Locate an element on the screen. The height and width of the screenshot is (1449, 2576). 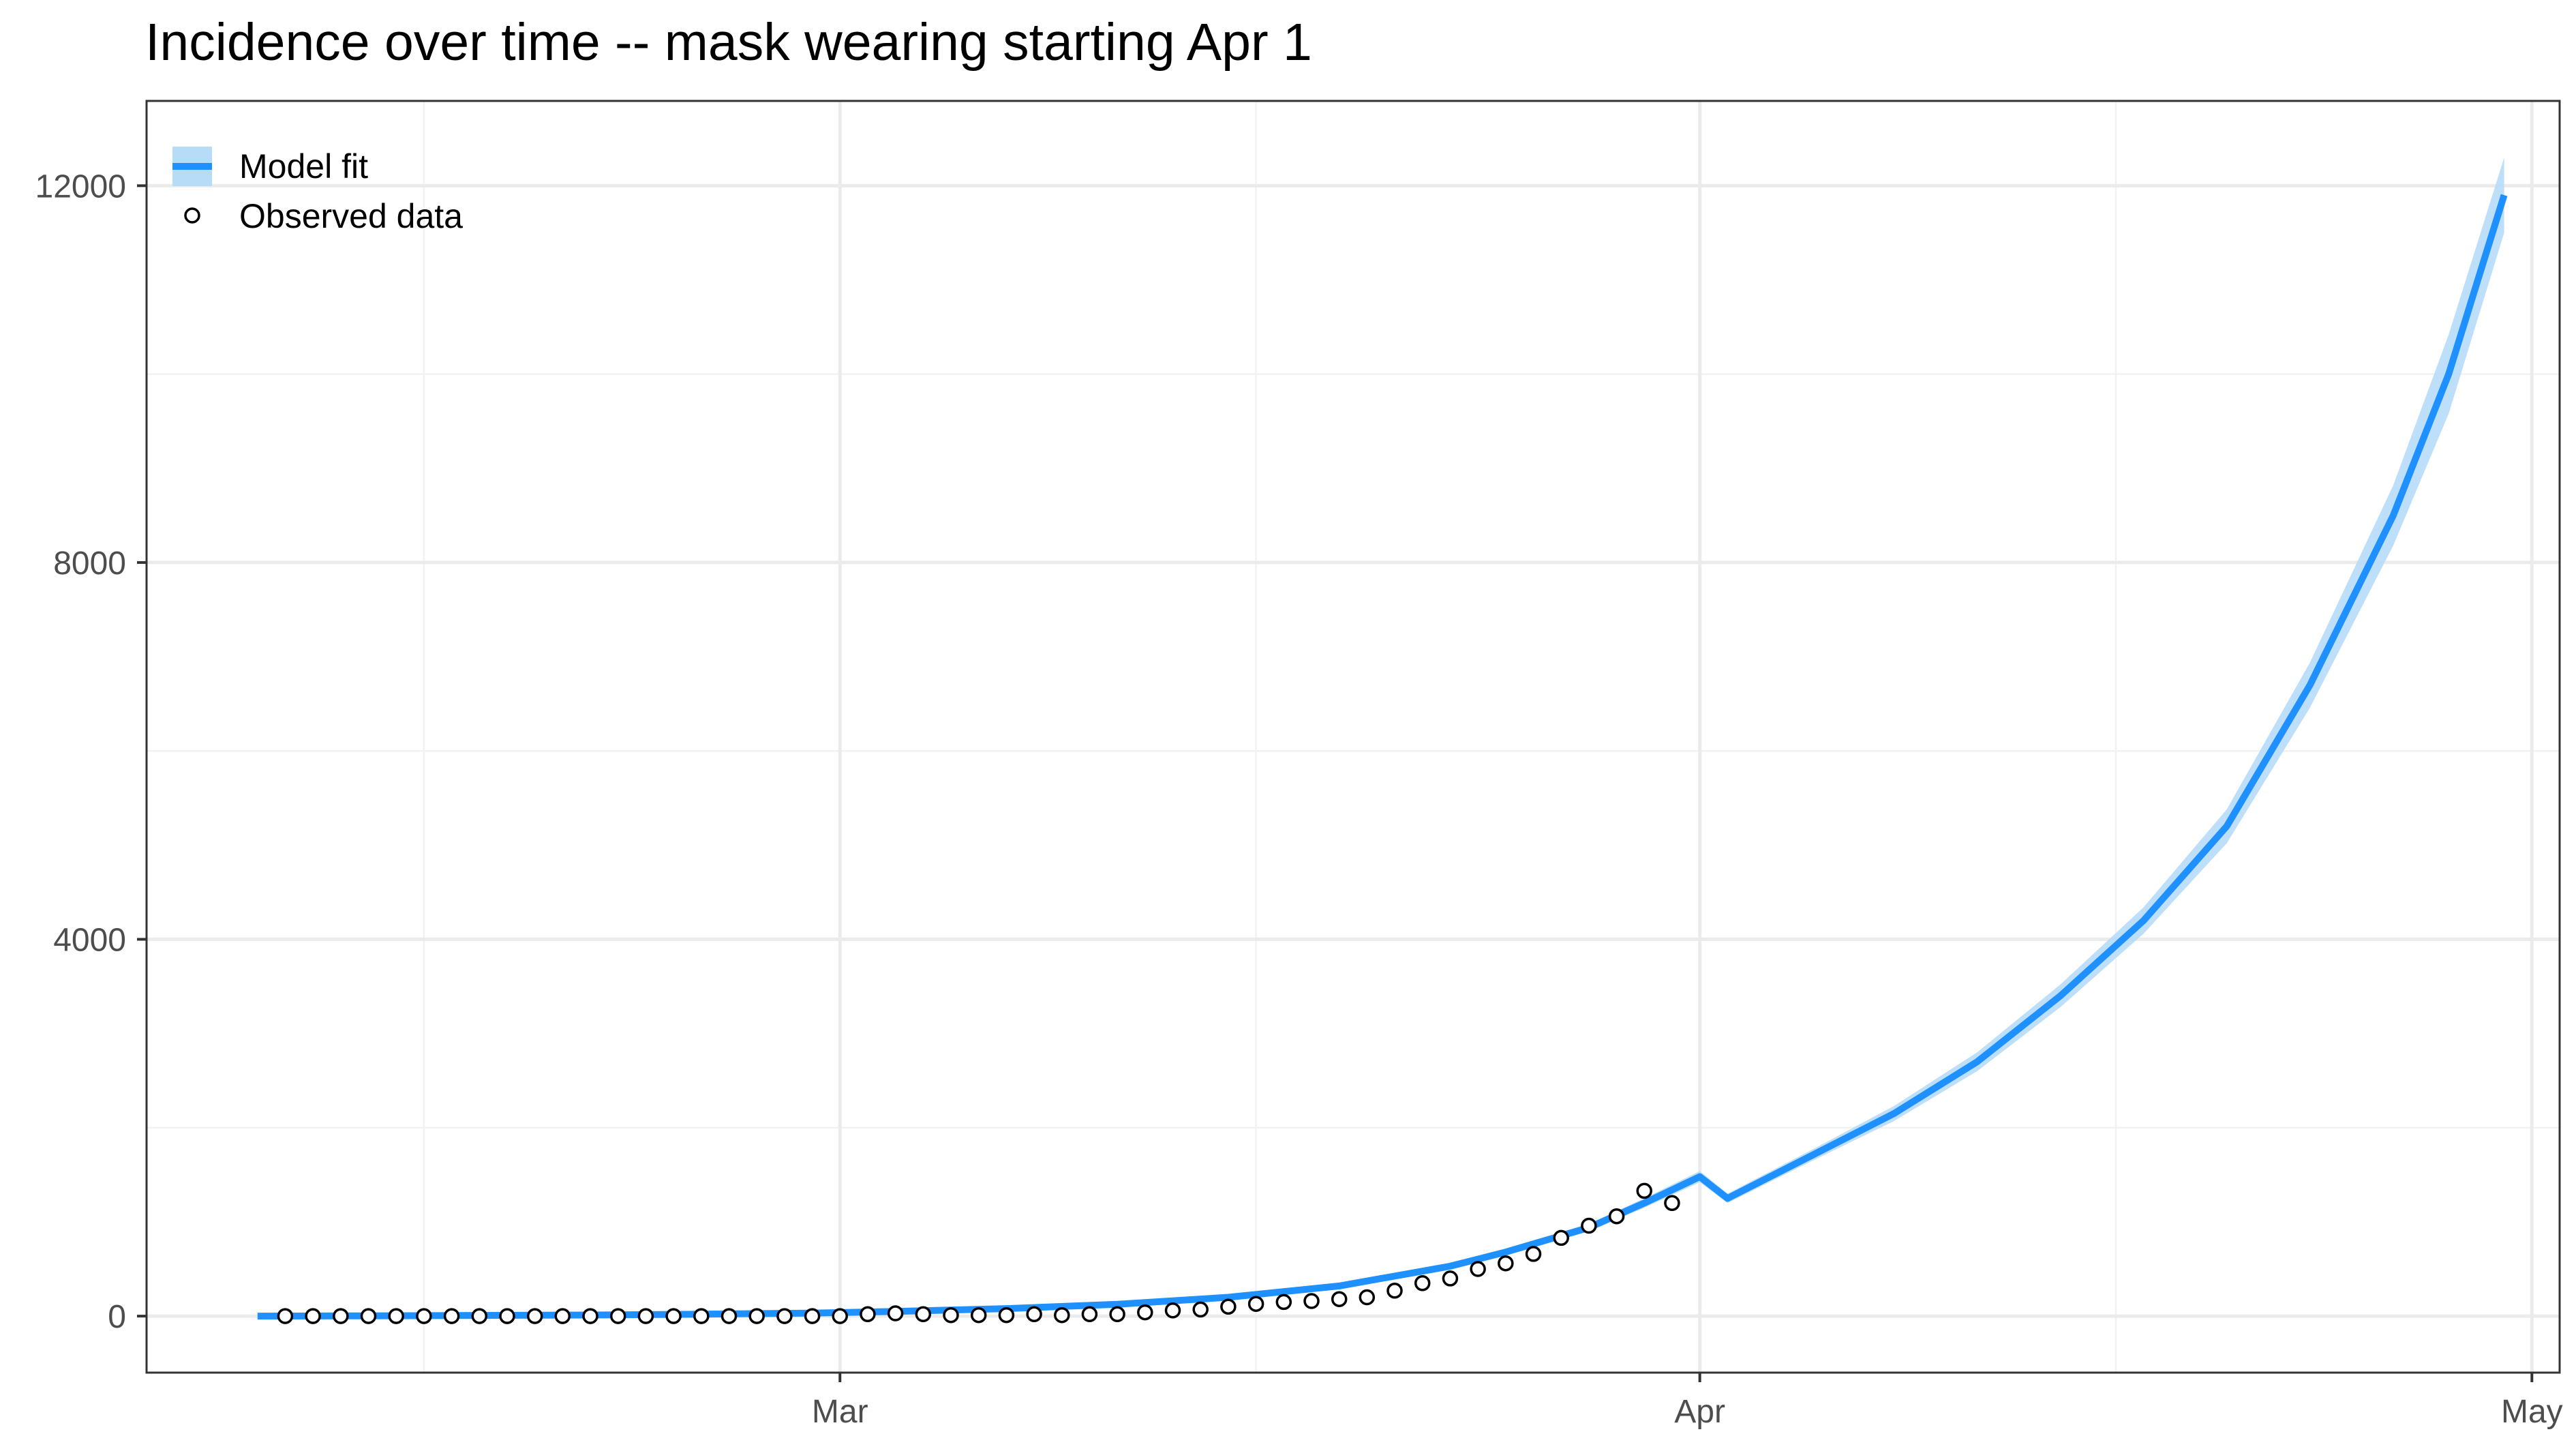
y-axis-tick-label: 0 is located at coordinates (117, 1317).